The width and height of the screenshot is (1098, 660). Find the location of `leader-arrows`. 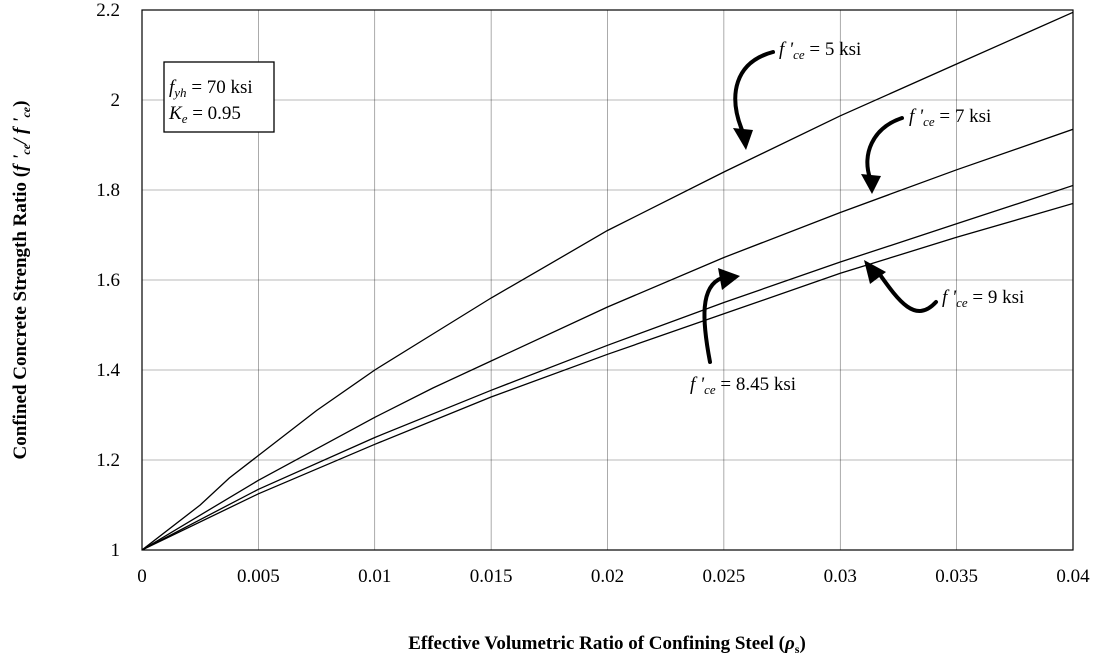

leader-arrows is located at coordinates (820, 207).